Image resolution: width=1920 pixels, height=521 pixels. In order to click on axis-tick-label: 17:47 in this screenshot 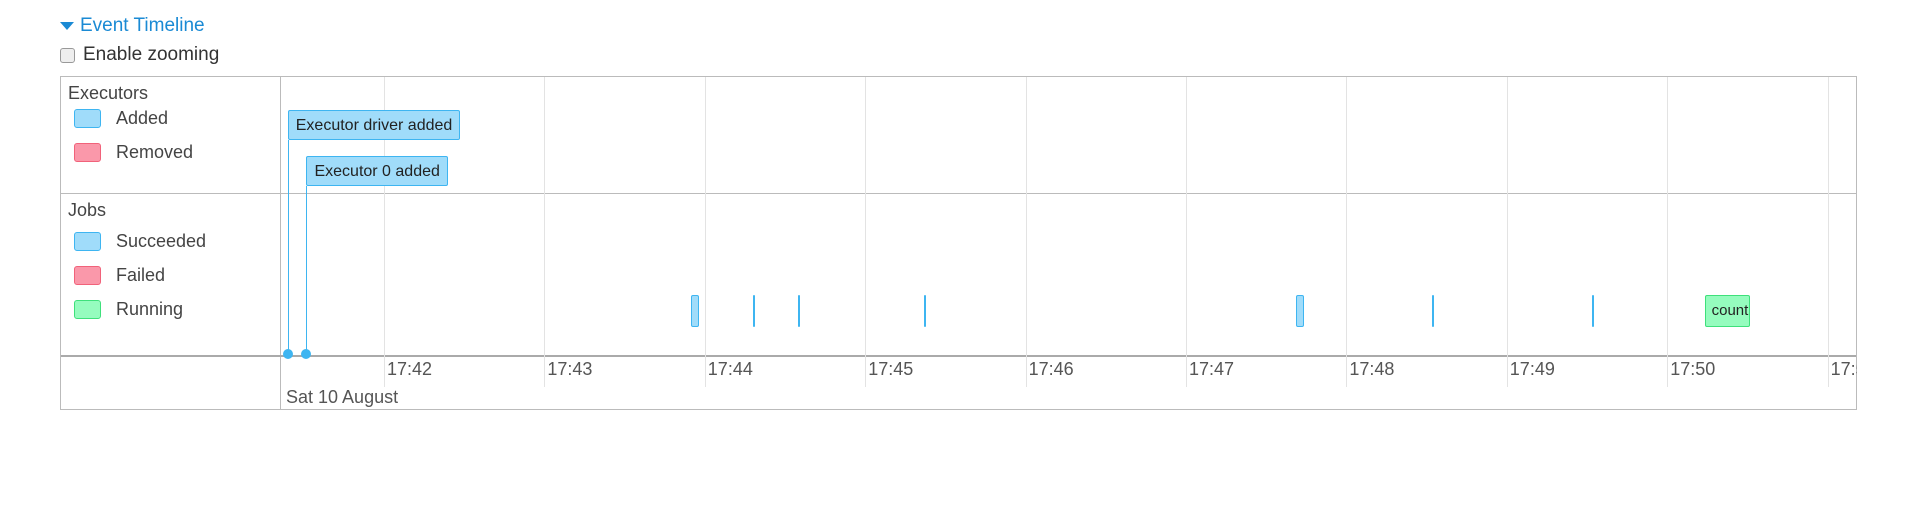, I will do `click(1212, 369)`.